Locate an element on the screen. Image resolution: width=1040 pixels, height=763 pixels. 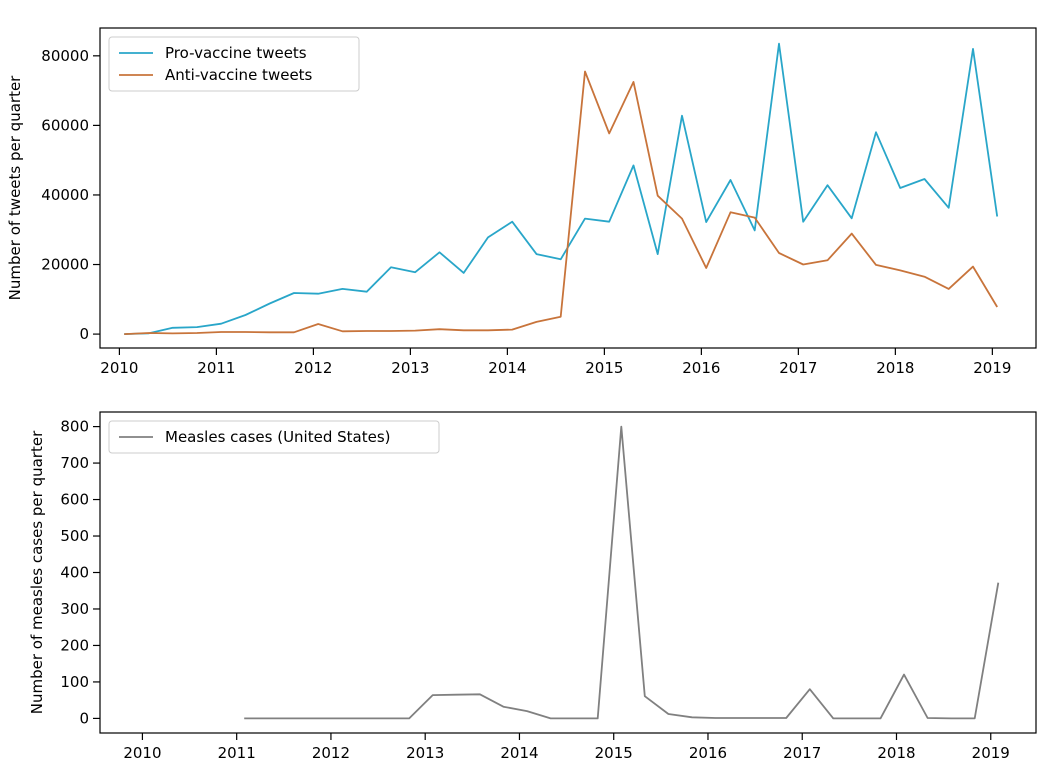
legend-label-2: Anti-vaccine tweets is located at coordinates (239, 75).